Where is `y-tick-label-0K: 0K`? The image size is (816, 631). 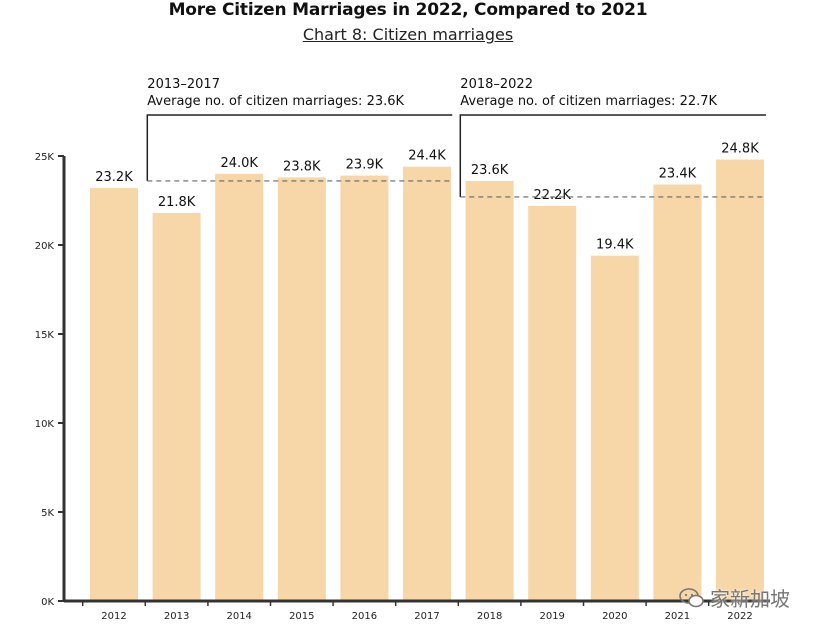 y-tick-label-0K: 0K is located at coordinates (47, 602).